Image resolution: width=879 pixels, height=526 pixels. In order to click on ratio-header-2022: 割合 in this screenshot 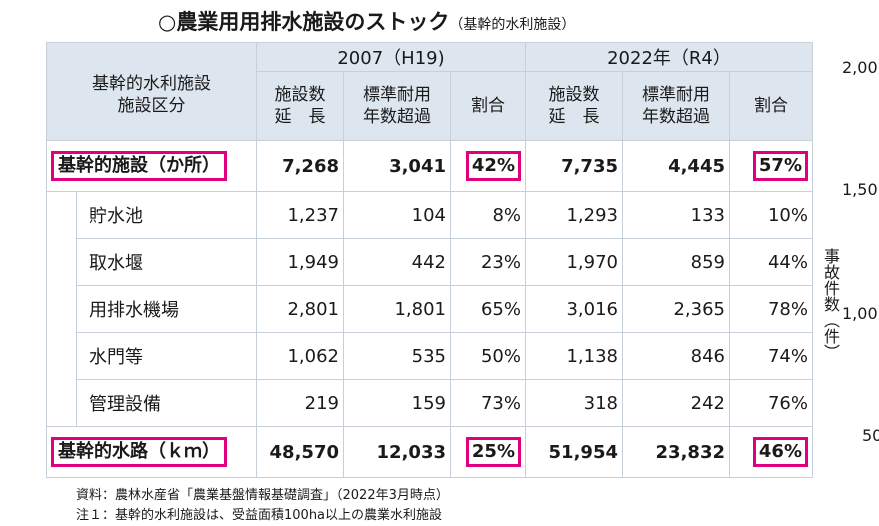, I will do `click(771, 106)`.